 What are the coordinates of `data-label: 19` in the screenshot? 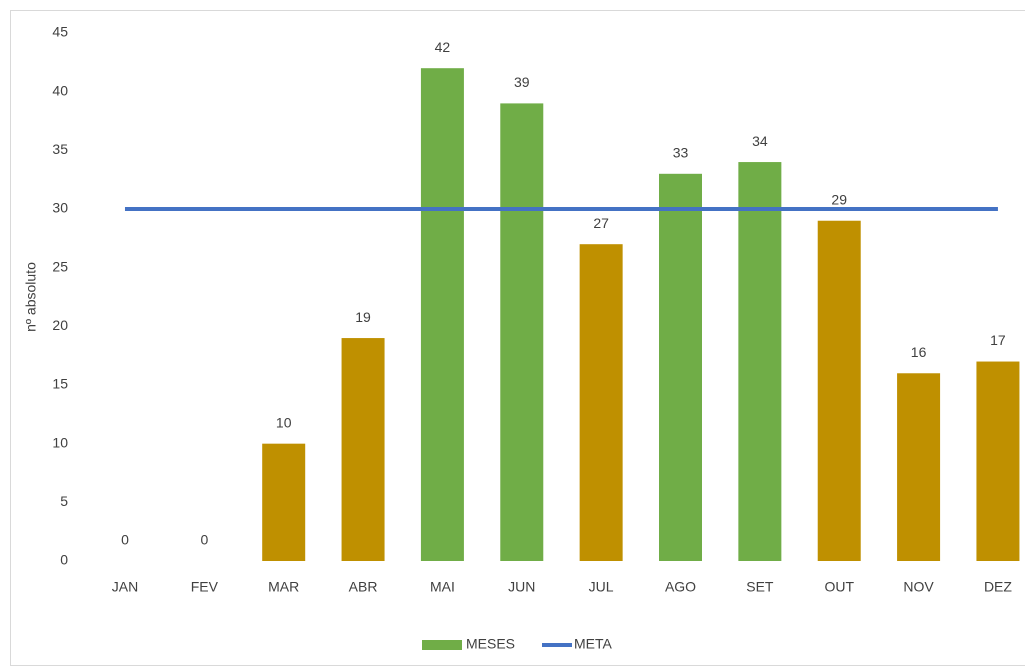 It's located at (363, 317).